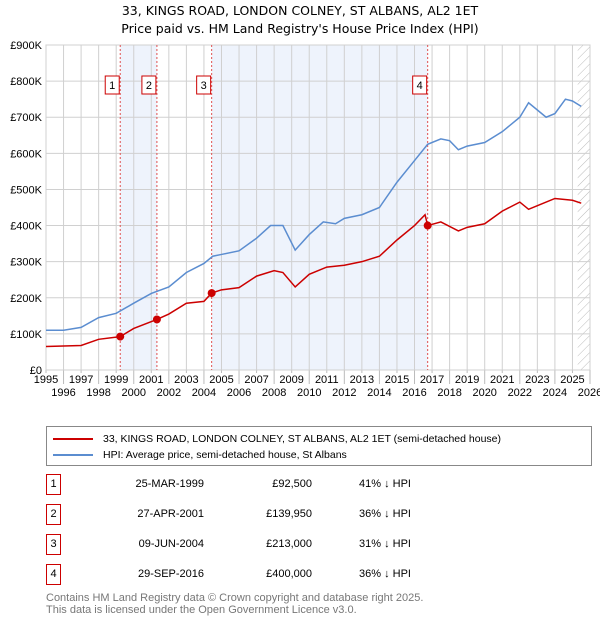 The image size is (600, 620). Describe the element at coordinates (46, 380) in the screenshot. I see `x-tick-label: 1995` at that location.